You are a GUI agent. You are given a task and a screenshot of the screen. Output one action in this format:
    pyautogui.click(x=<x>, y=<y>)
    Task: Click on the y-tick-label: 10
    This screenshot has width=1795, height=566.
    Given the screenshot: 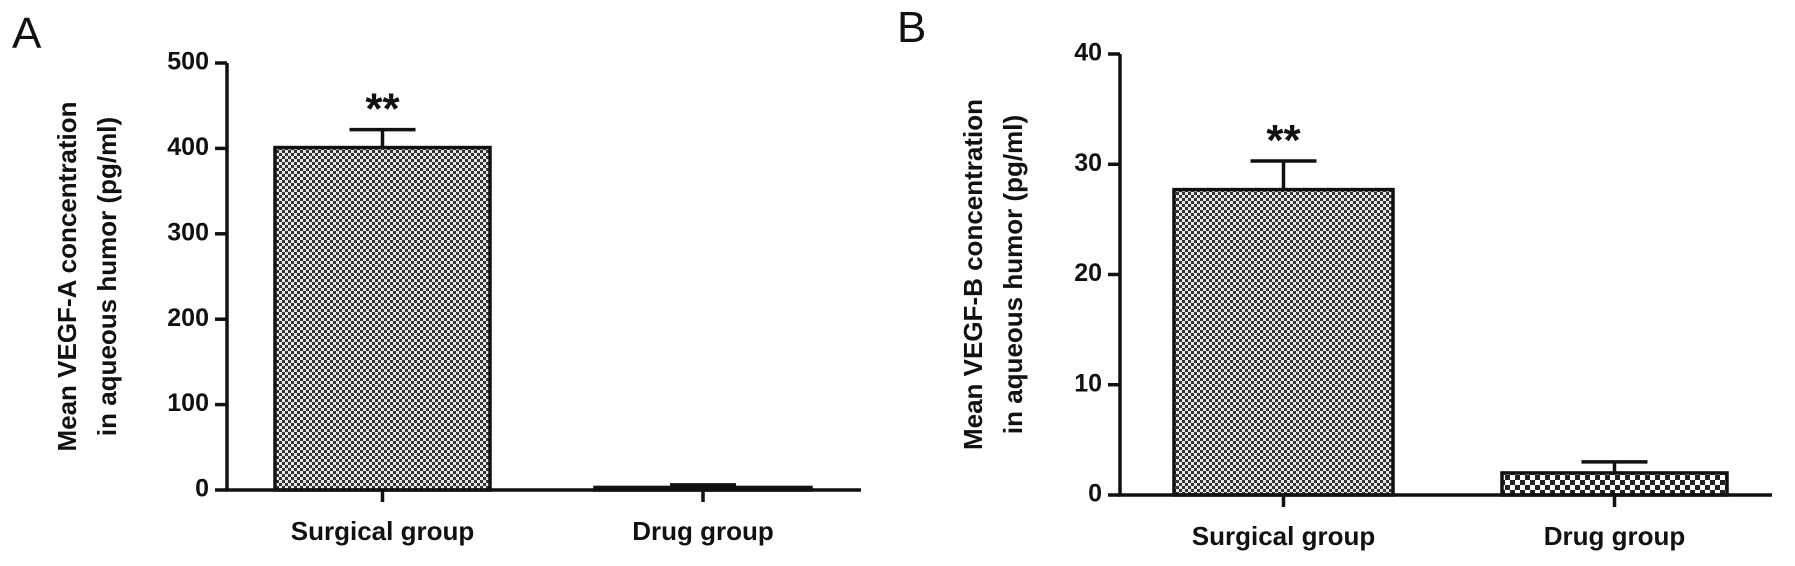 What is the action you would take?
    pyautogui.click(x=1088, y=383)
    